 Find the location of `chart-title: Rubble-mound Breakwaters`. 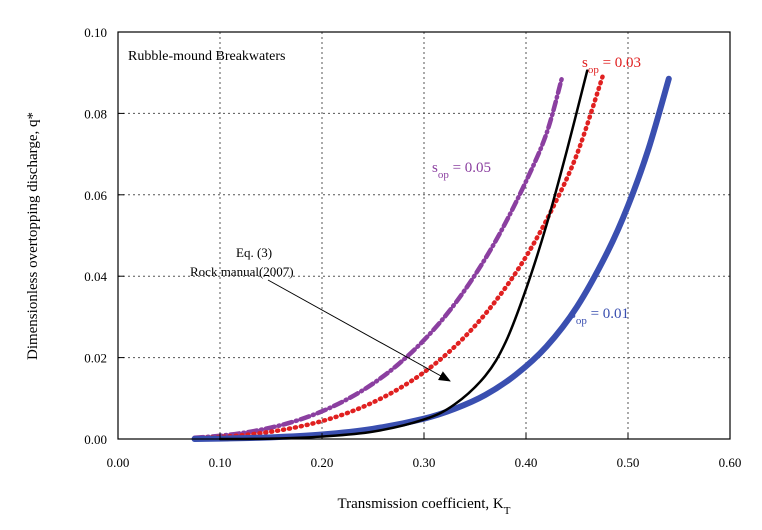

chart-title: Rubble-mound Breakwaters is located at coordinates (206, 56).